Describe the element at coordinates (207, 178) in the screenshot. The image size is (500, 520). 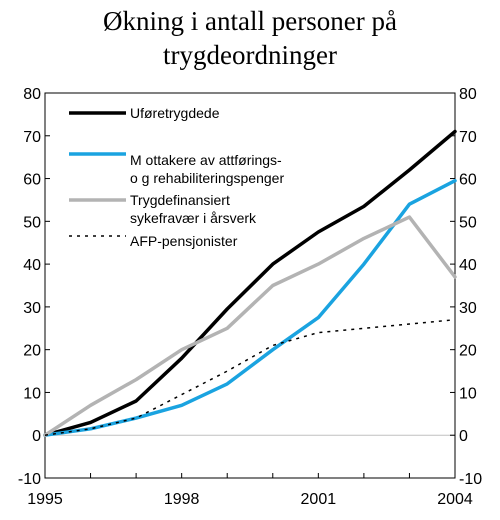
I see `legend-label-2: o g rehabiliteringspenger` at that location.